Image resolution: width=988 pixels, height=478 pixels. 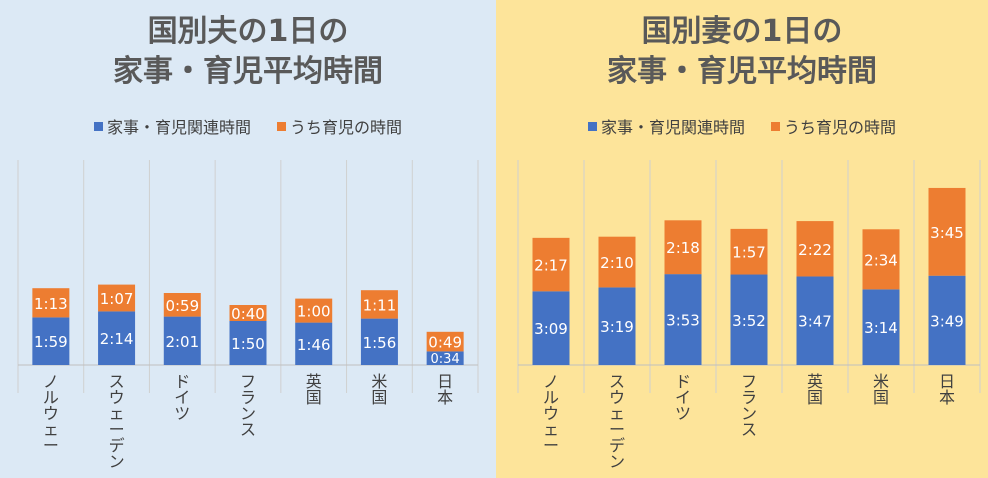 I want to click on data-label-childcare: 2:18, so click(x=683, y=248).